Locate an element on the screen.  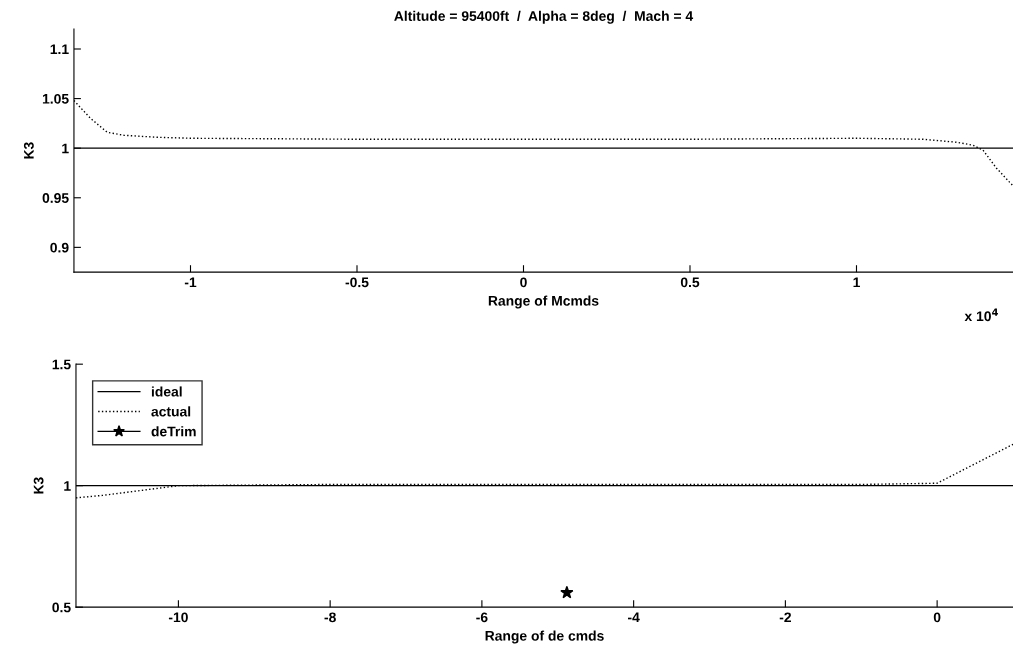
y-tick-label: 0.9 is located at coordinates (59, 247).